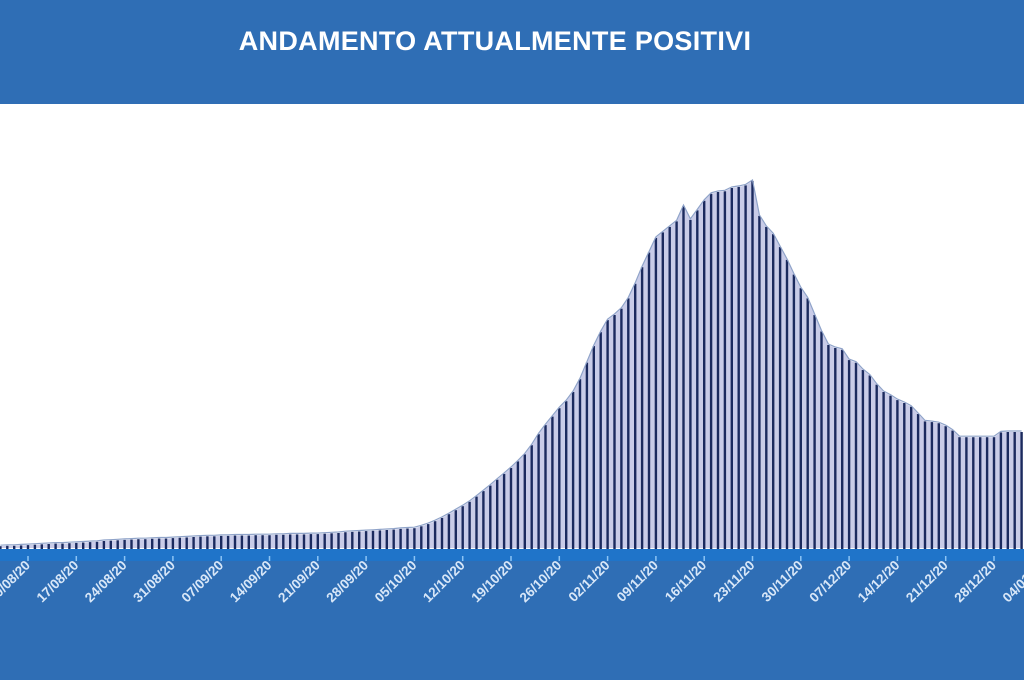 Image resolution: width=1024 pixels, height=680 pixels. I want to click on x-tick-label: 24/08/20, so click(106, 582).